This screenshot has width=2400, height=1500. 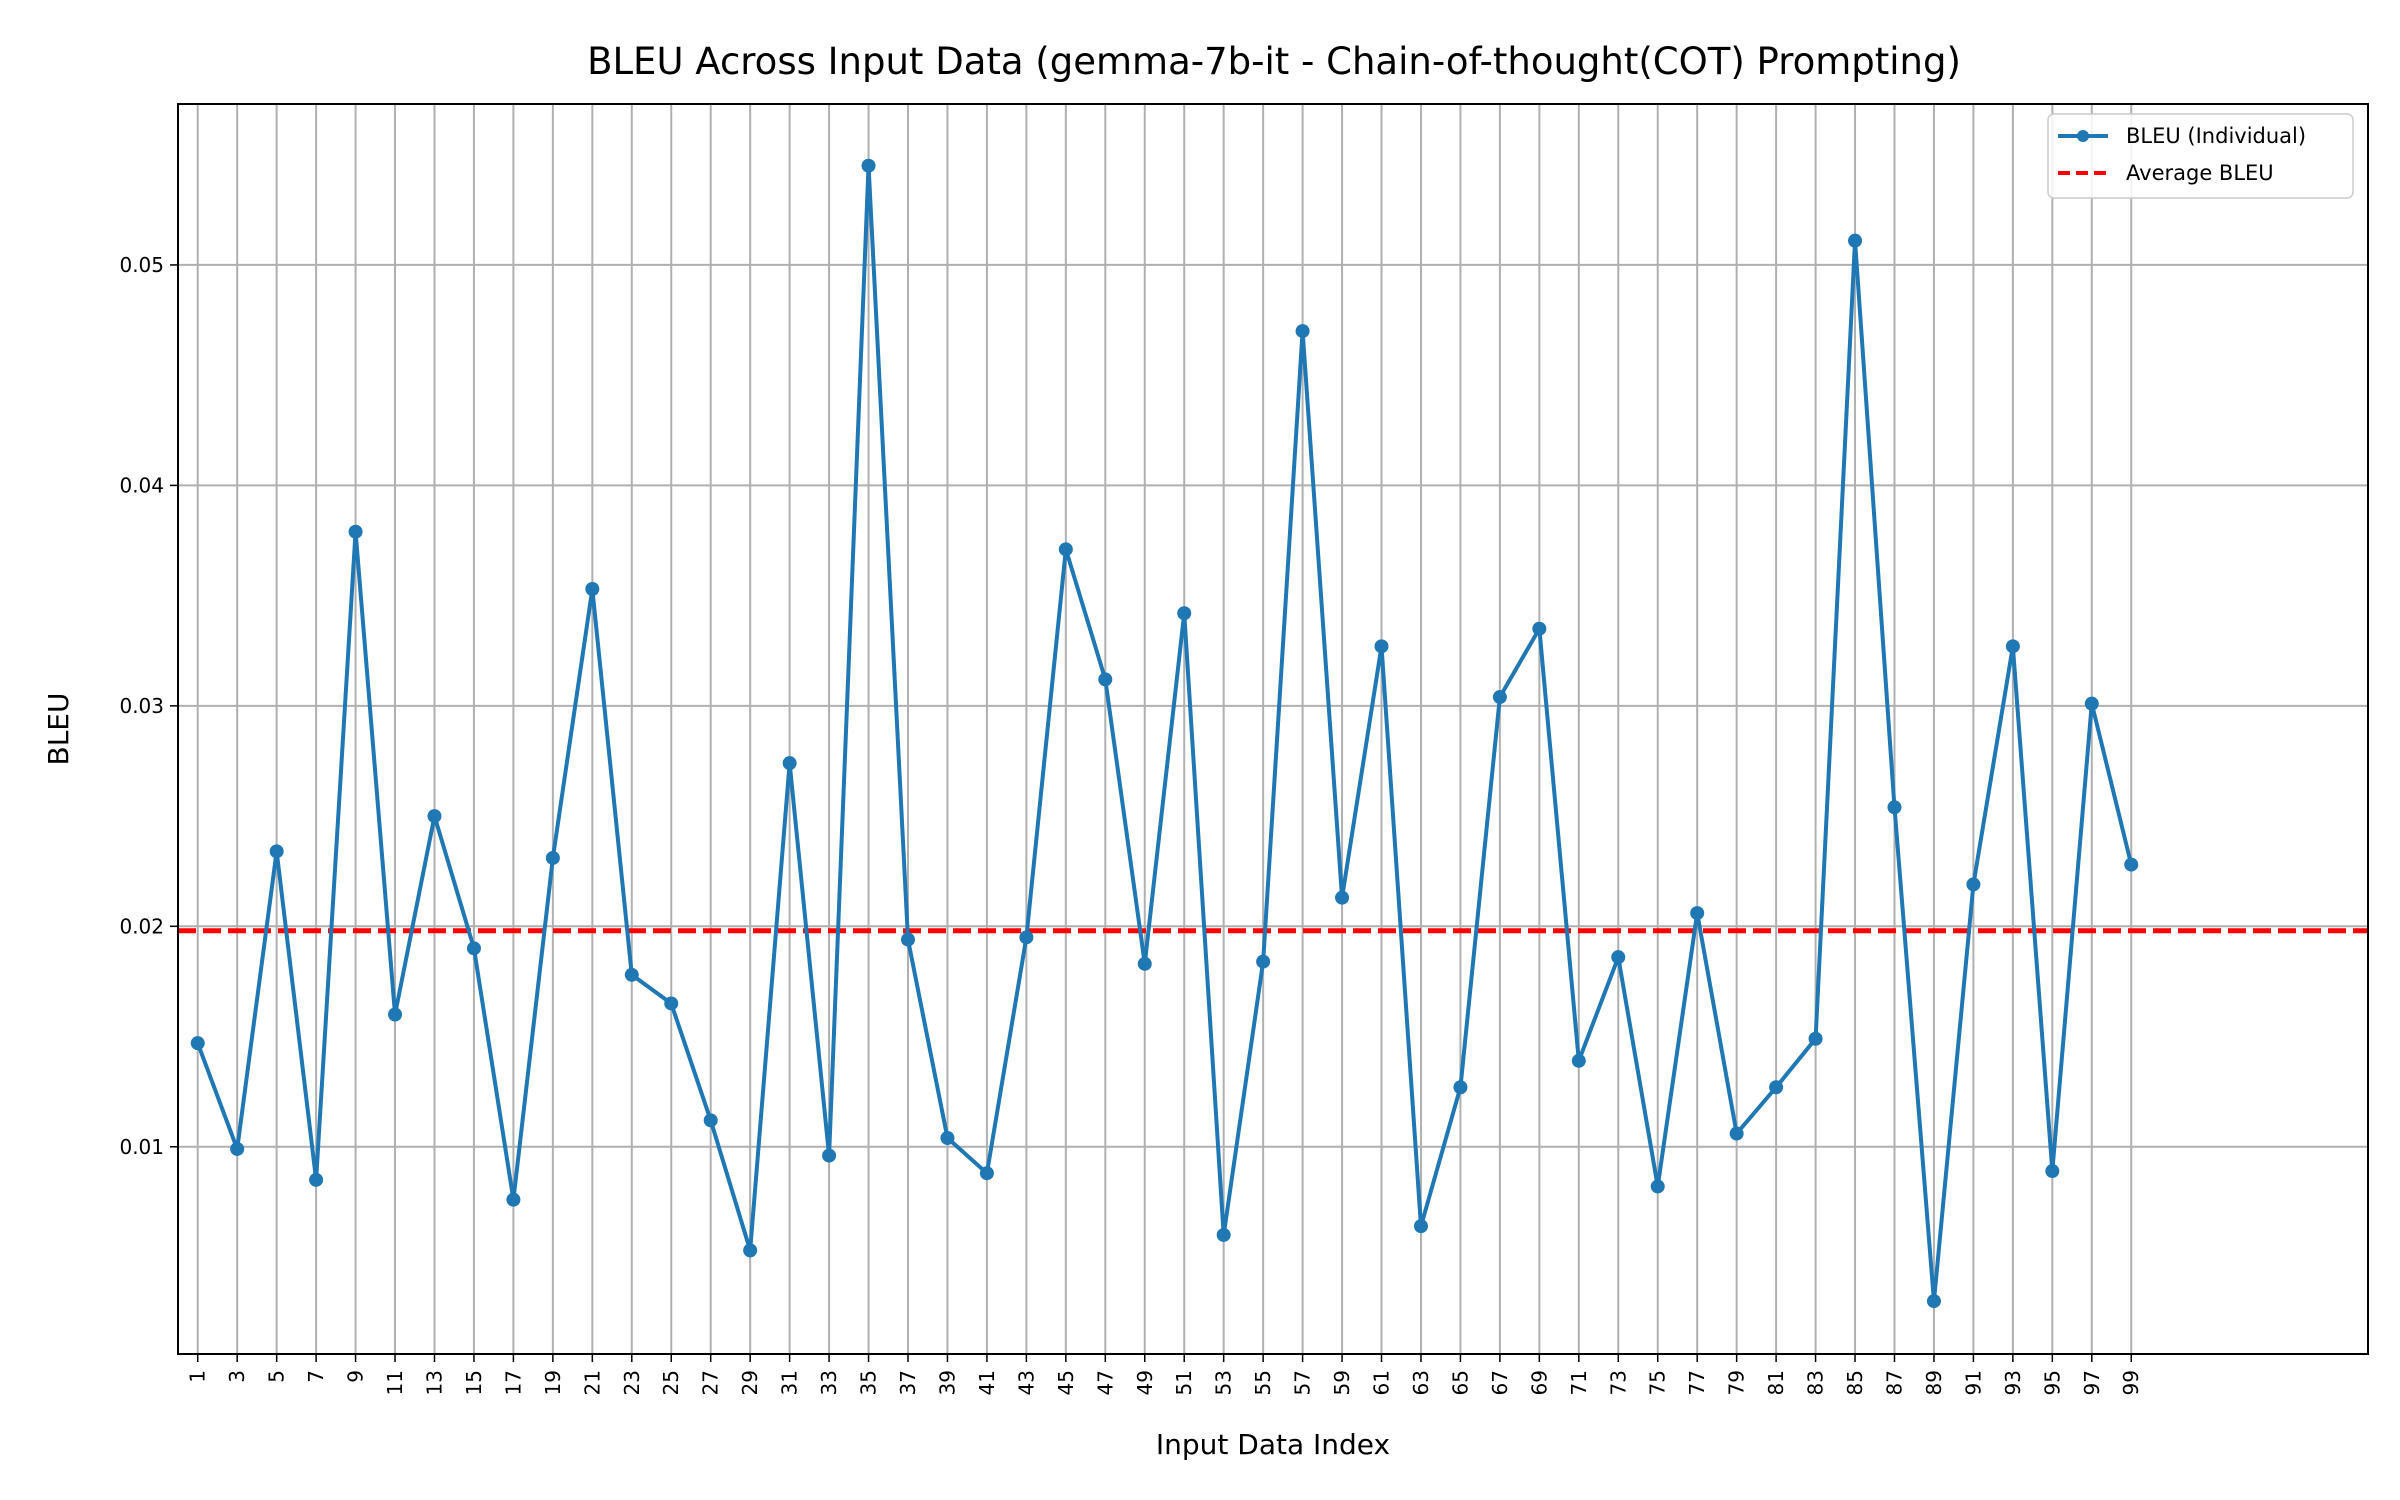 I want to click on x-tick-label: 39, so click(x=947, y=1382).